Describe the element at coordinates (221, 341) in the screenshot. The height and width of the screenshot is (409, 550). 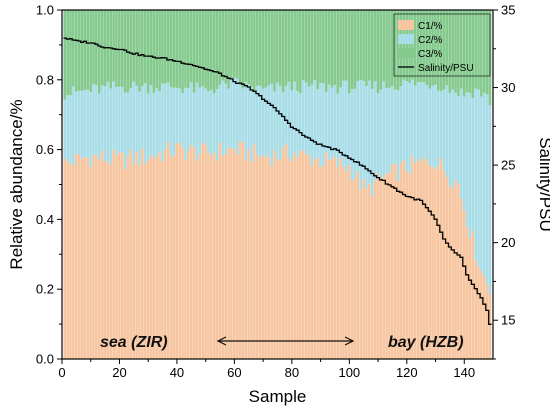
I see `arrow-head-left` at that location.